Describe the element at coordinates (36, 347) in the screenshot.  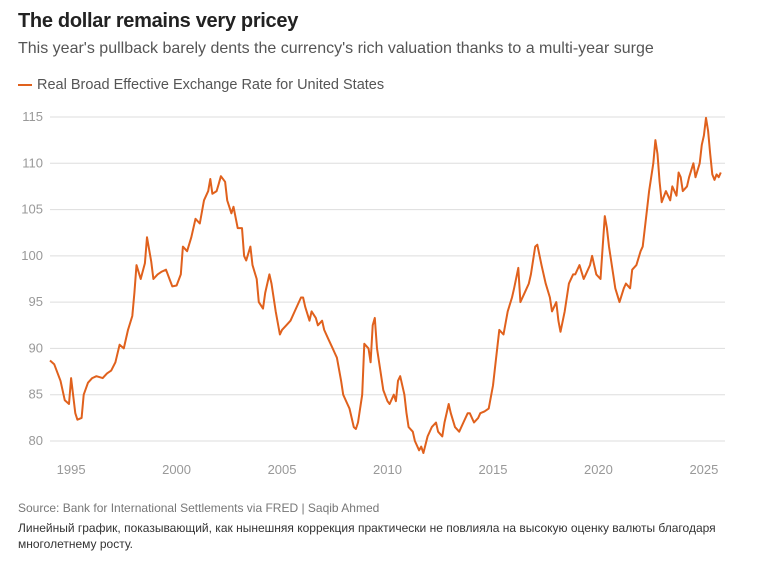
I see `y-tick-label: 90` at that location.